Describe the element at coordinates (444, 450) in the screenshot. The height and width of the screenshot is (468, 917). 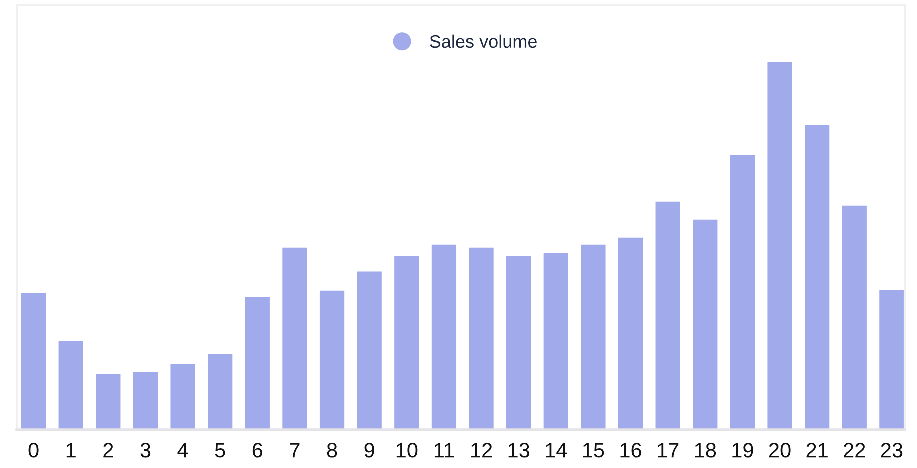
I see `x-tick-label: 11` at that location.